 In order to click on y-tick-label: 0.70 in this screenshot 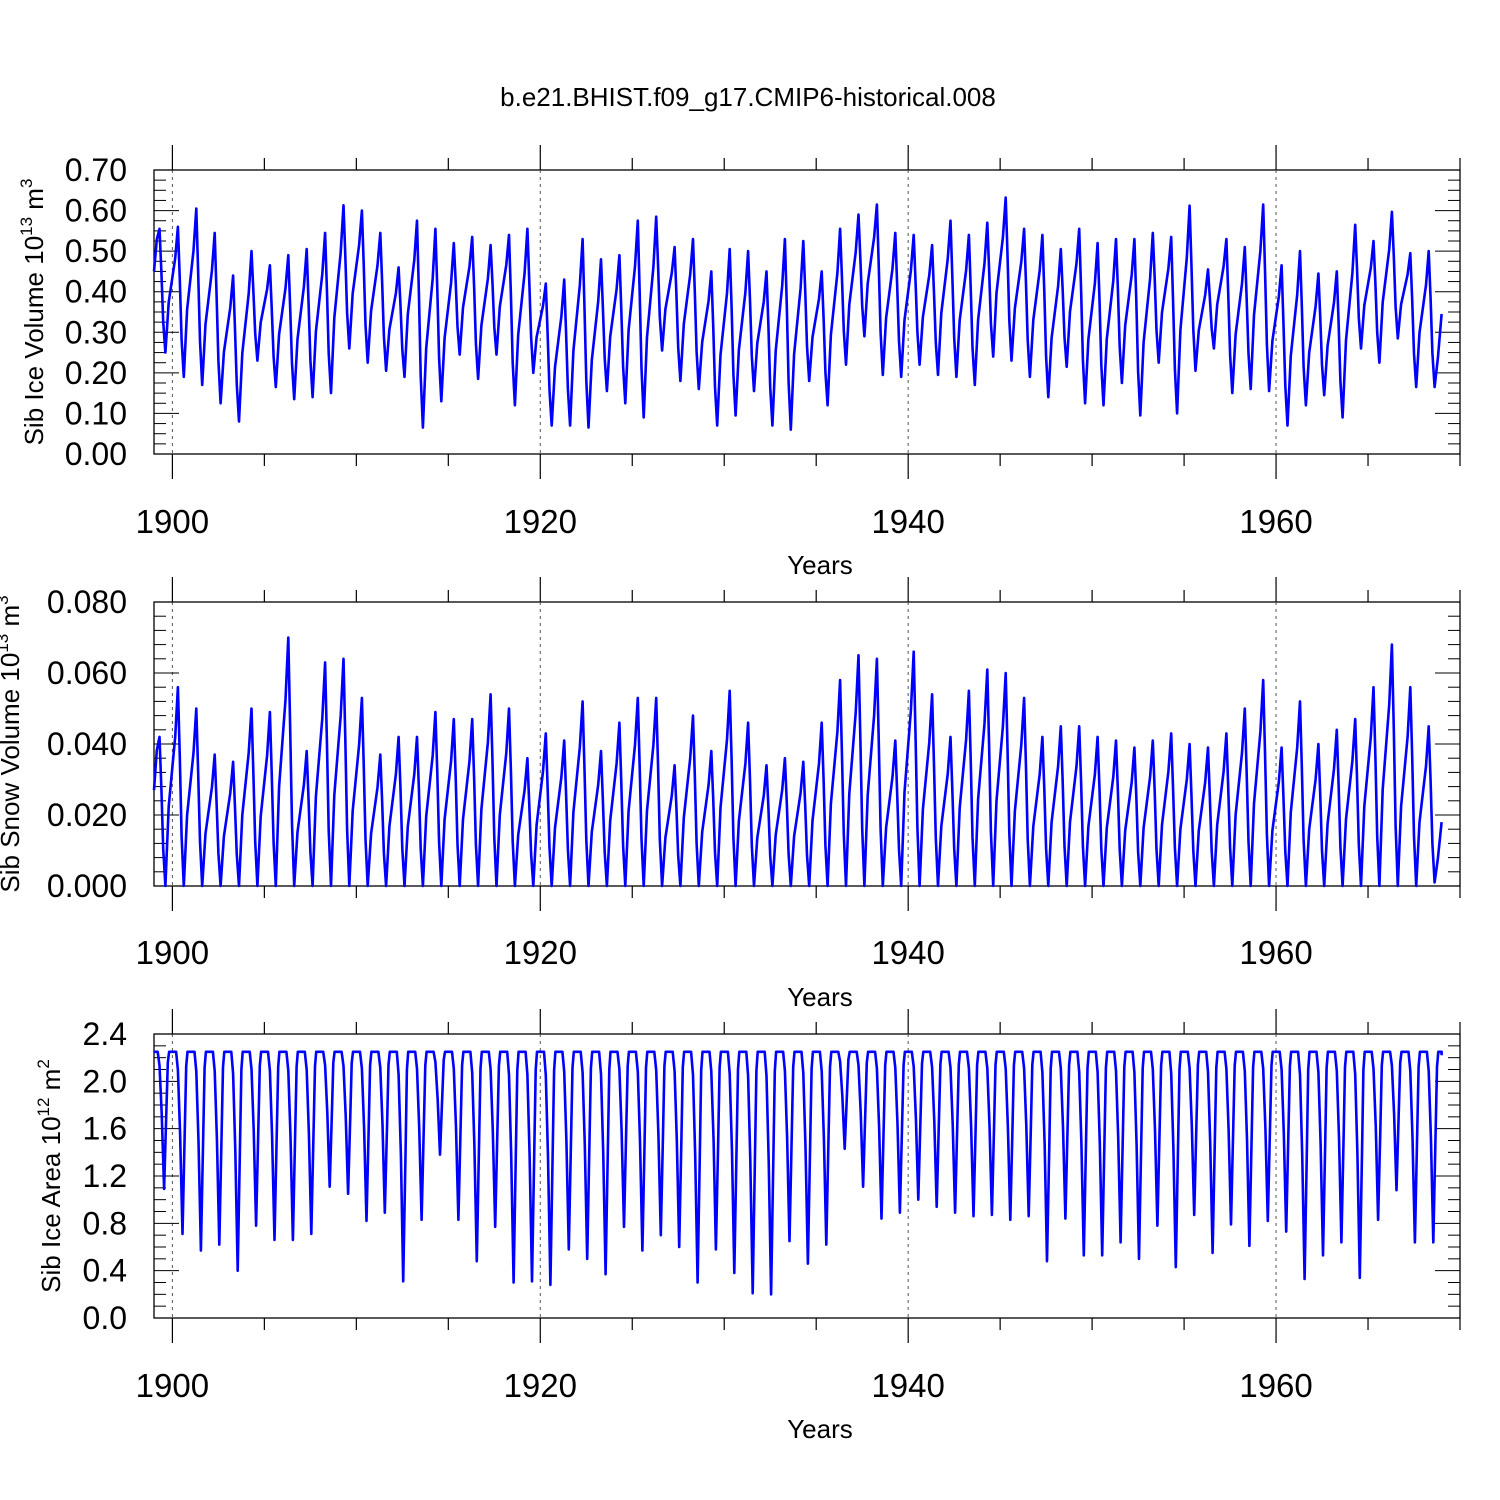, I will do `click(96, 170)`.